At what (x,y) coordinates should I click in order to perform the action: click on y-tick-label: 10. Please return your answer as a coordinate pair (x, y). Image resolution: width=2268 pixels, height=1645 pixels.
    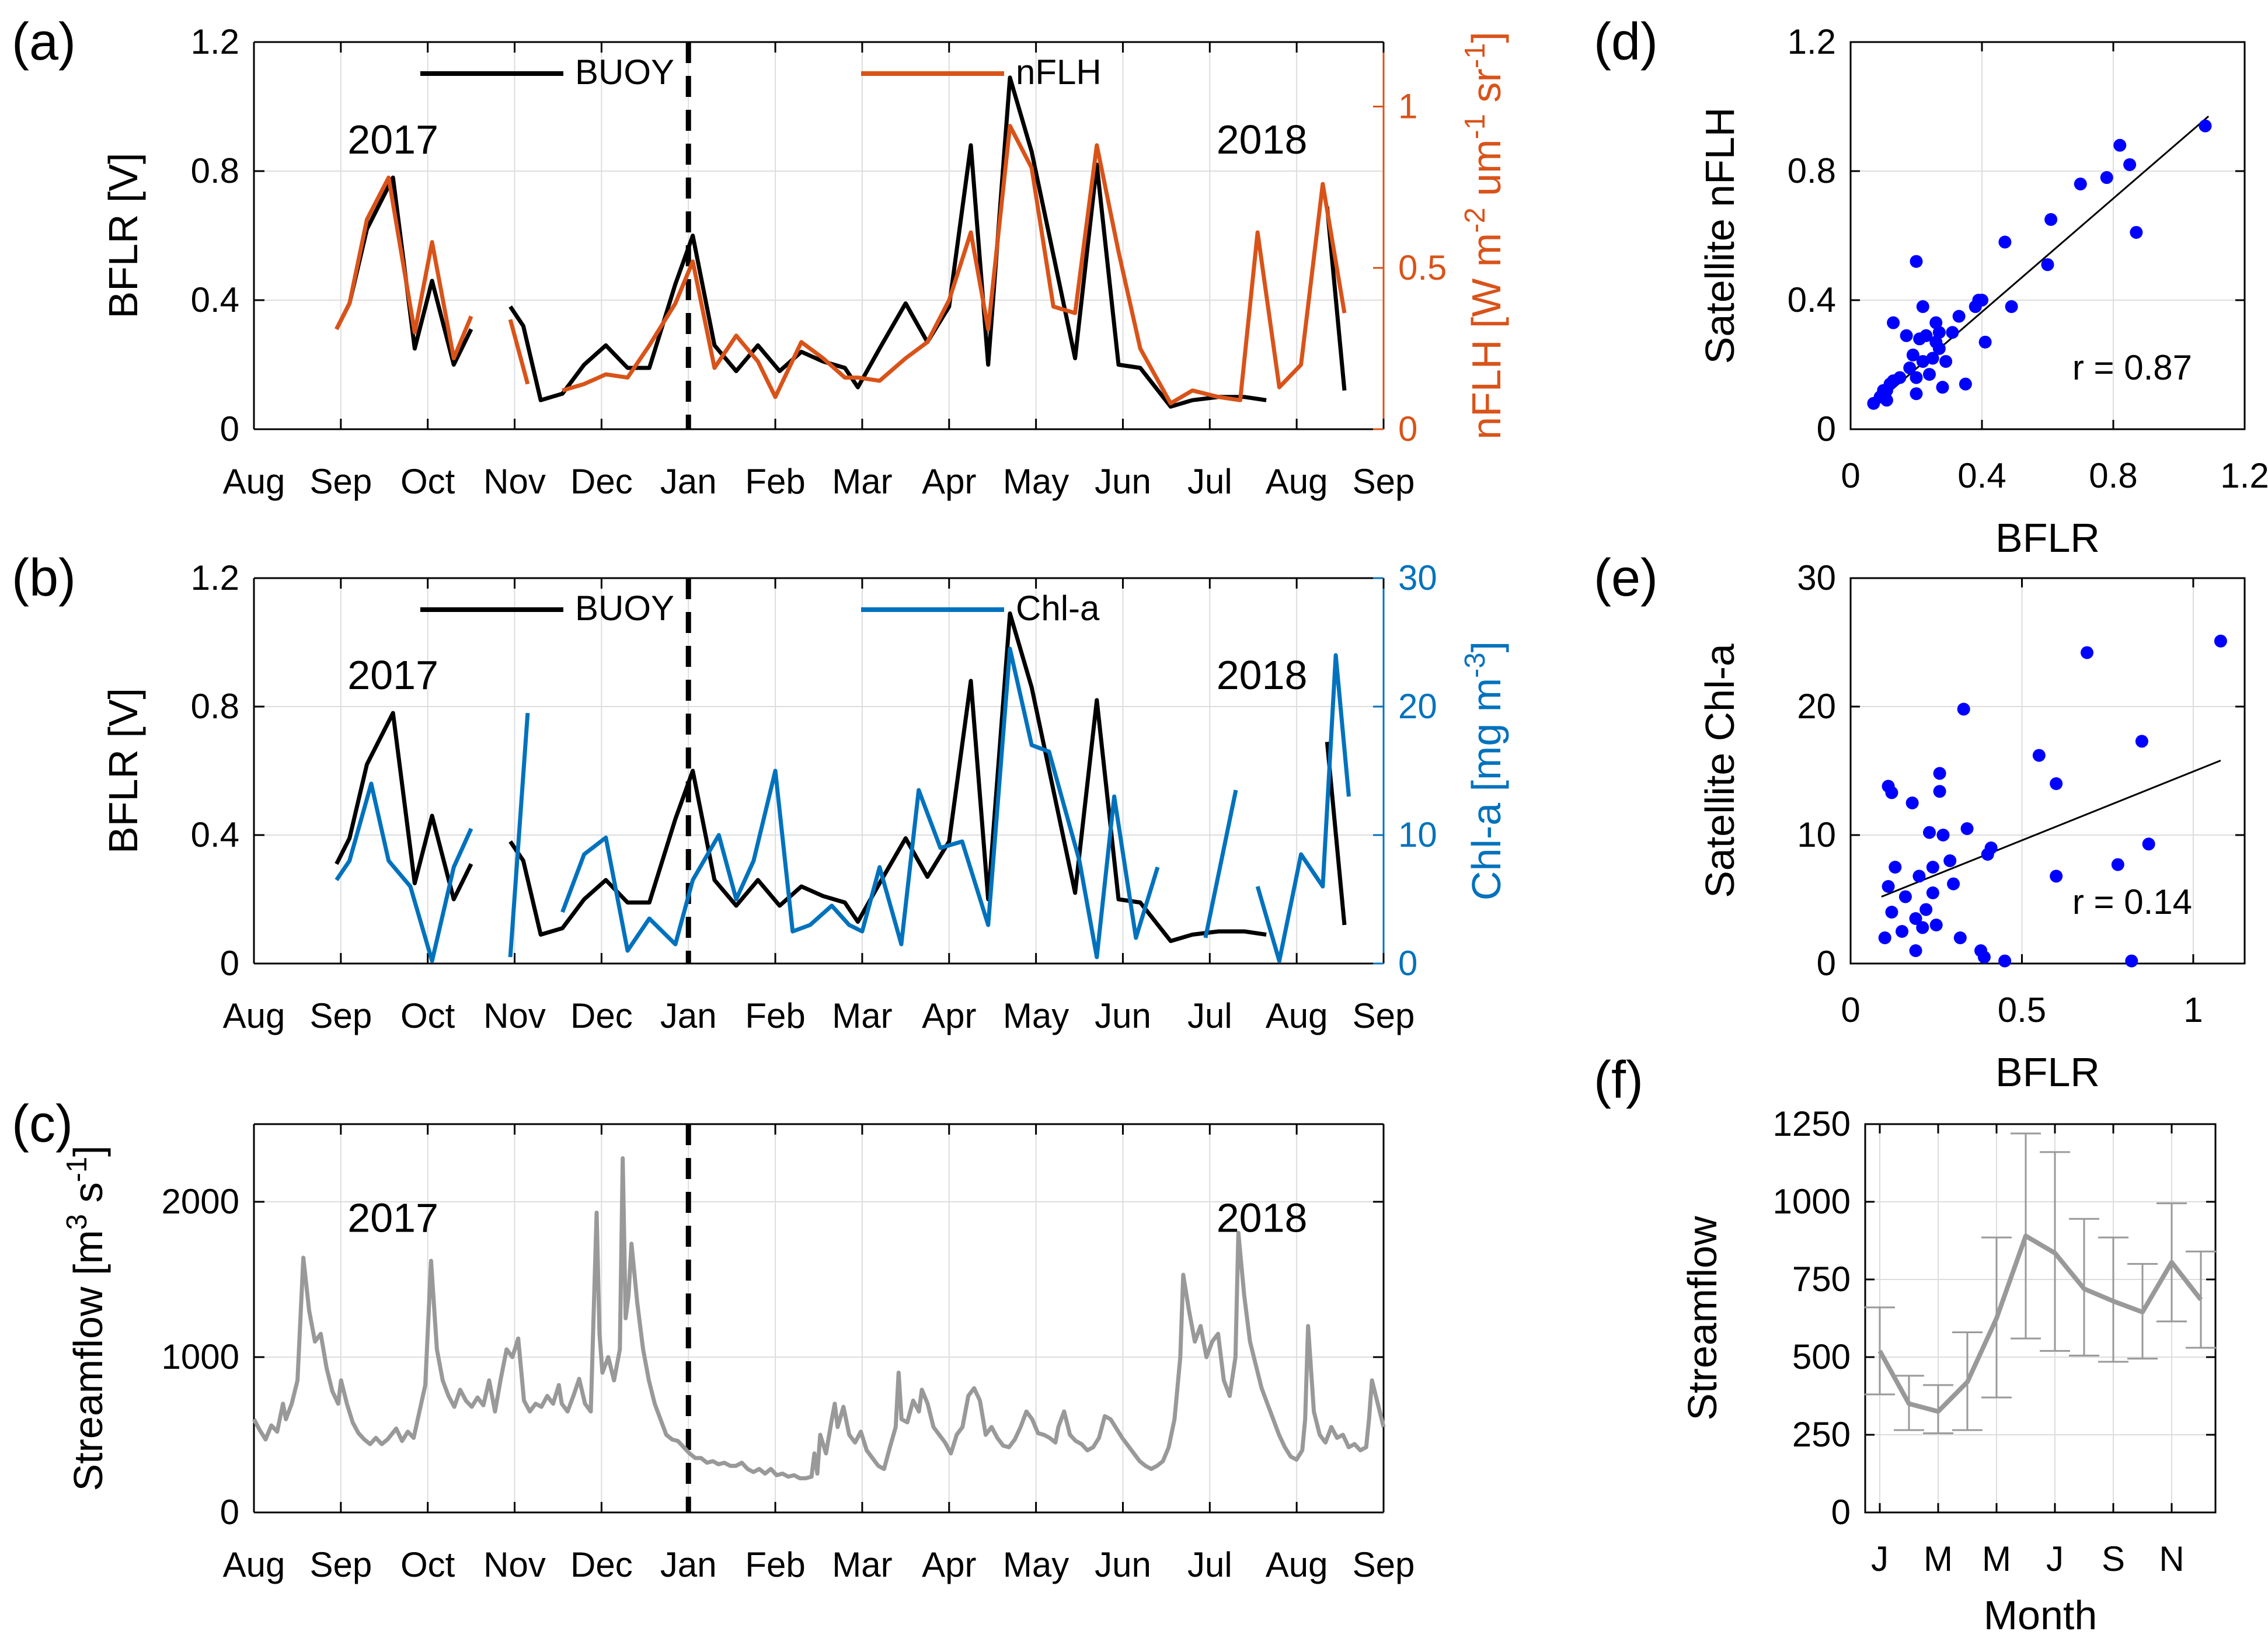
    Looking at the image, I should click on (1816, 835).